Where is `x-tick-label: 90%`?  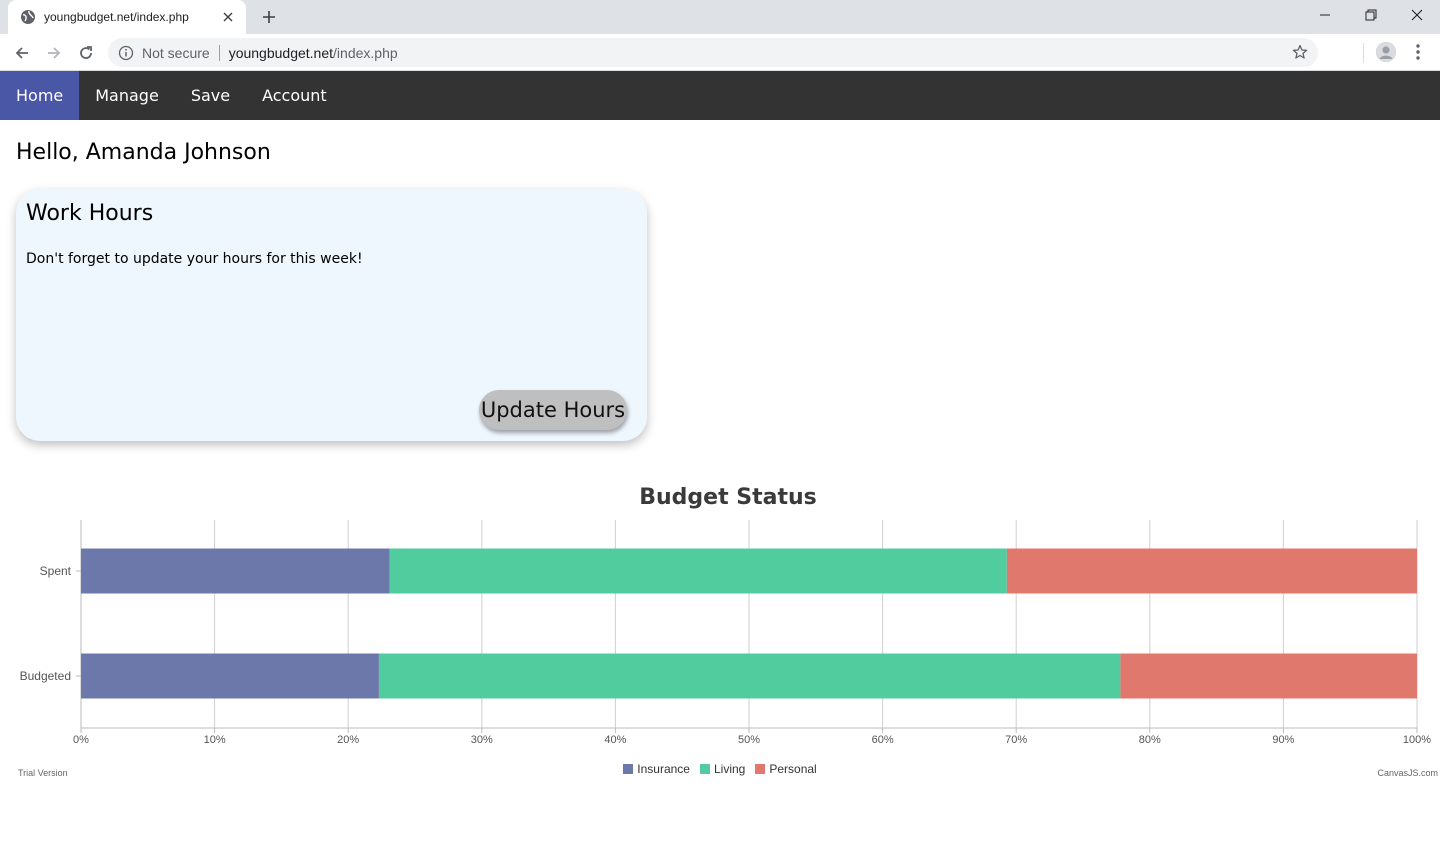 x-tick-label: 90% is located at coordinates (1283, 740).